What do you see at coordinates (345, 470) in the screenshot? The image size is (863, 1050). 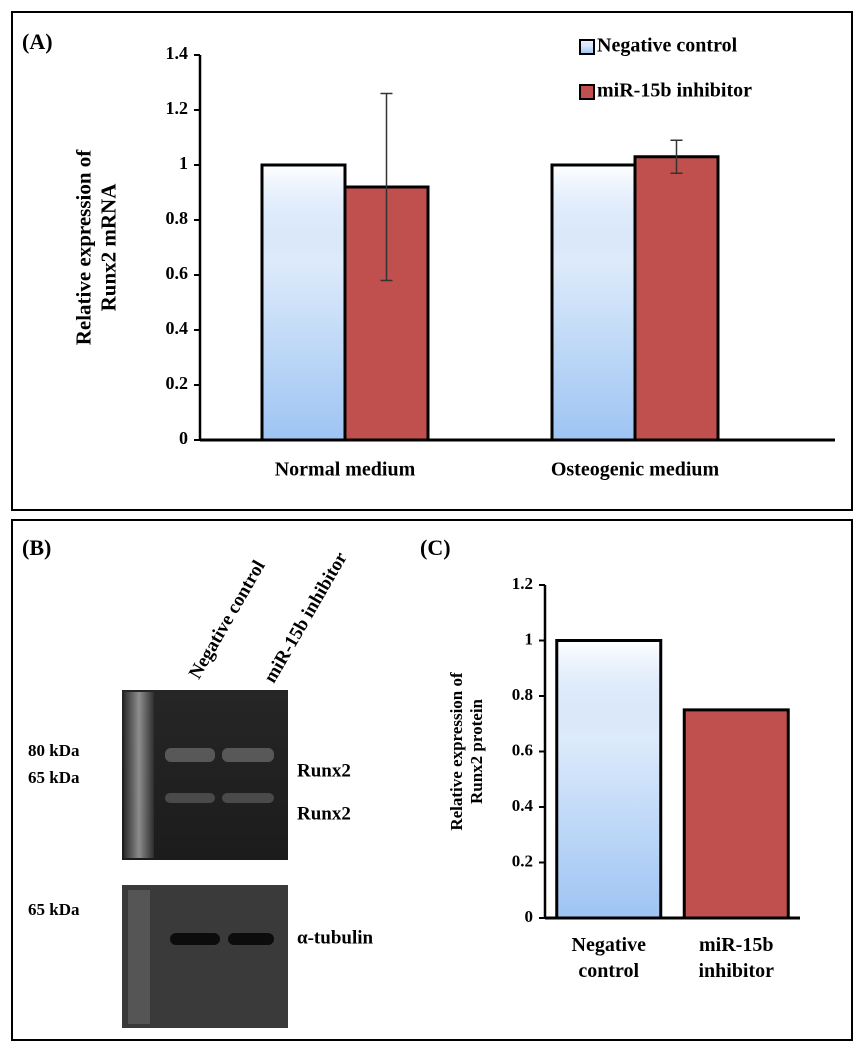 I see `x-tick-label: Normal medium` at bounding box center [345, 470].